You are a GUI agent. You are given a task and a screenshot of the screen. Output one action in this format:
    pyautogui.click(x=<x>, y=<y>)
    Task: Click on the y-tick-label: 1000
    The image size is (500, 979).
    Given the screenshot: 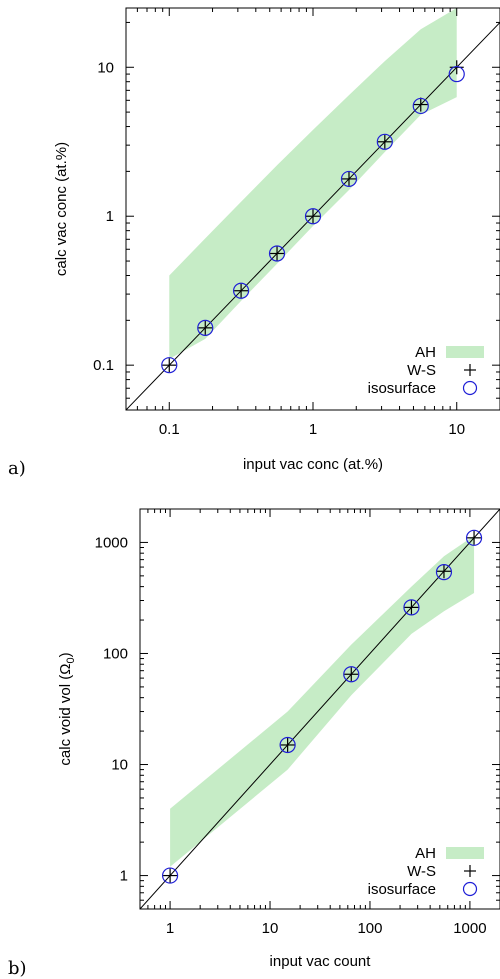 What is the action you would take?
    pyautogui.click(x=111, y=542)
    